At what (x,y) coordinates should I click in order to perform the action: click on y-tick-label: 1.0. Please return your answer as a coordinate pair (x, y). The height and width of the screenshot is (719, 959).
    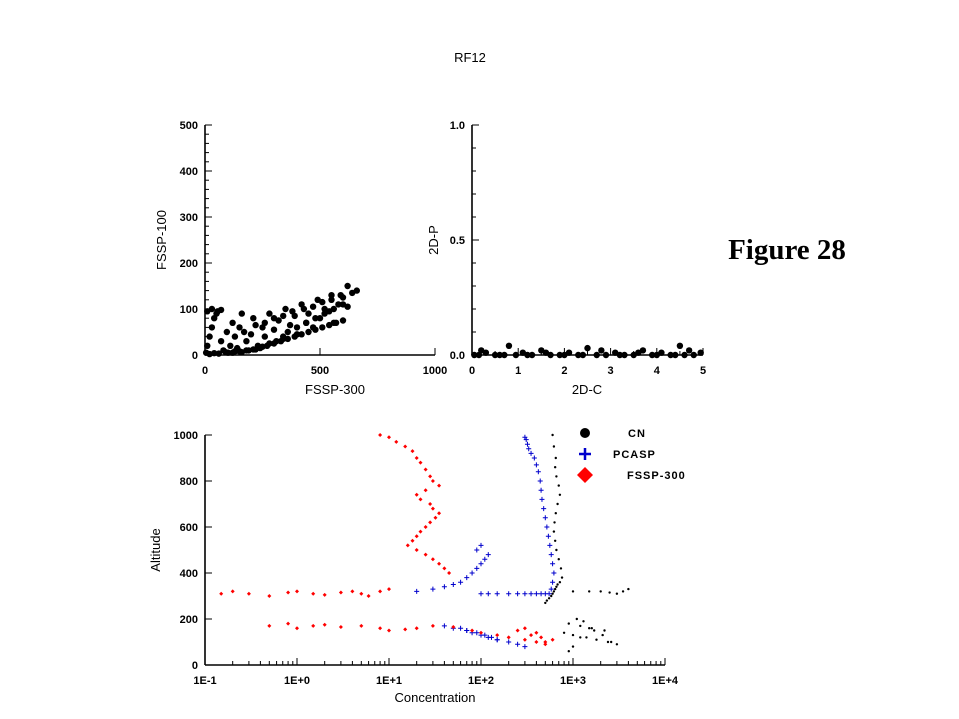
    Looking at the image, I should click on (457, 126).